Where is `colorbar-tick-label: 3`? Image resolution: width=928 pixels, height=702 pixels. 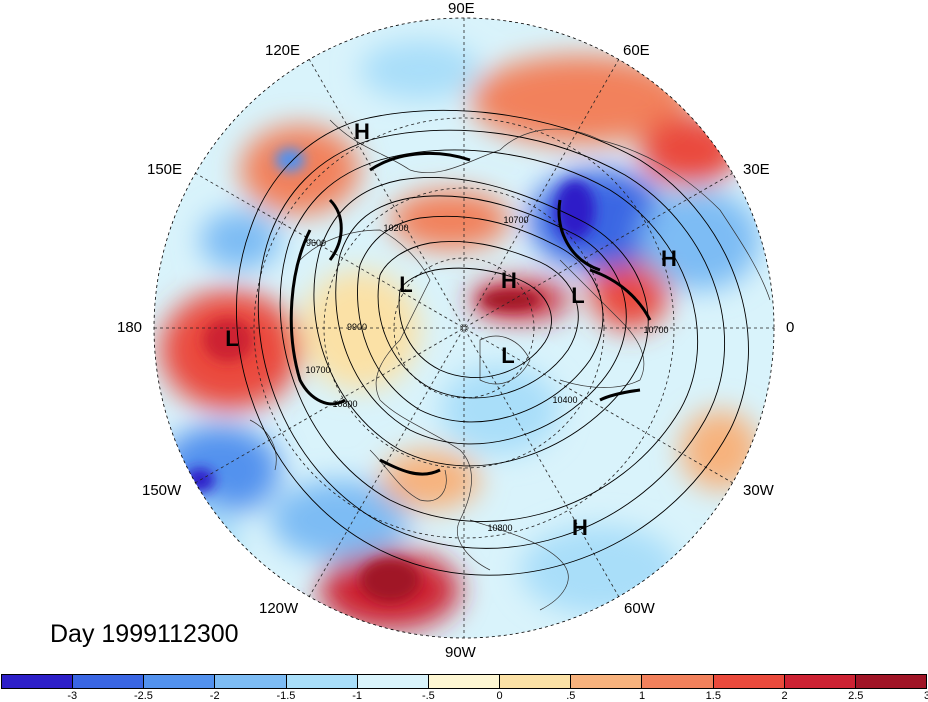
colorbar-tick-label: 3 is located at coordinates (925, 696).